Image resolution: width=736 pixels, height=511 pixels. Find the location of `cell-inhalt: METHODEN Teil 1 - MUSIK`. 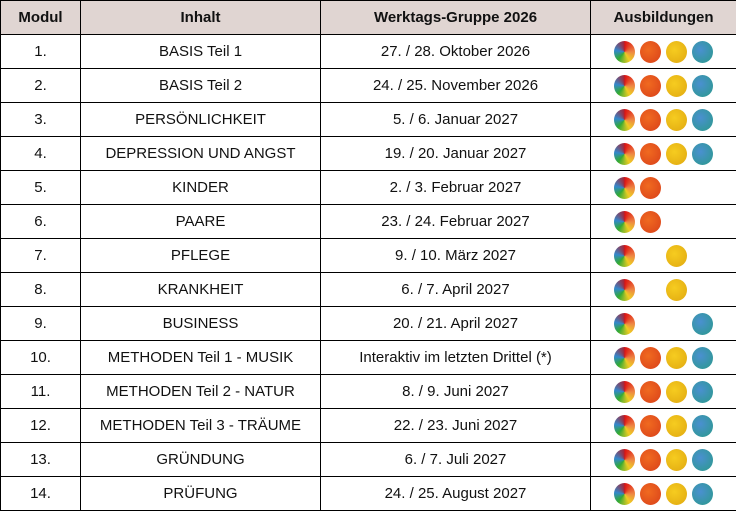

cell-inhalt: METHODEN Teil 1 - MUSIK is located at coordinates (201, 358).